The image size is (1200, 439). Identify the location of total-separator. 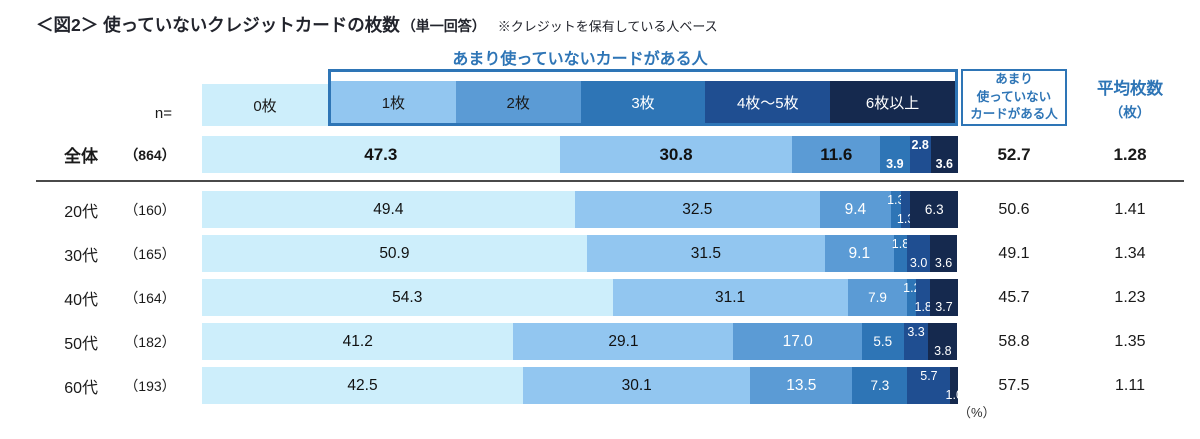
(610, 181).